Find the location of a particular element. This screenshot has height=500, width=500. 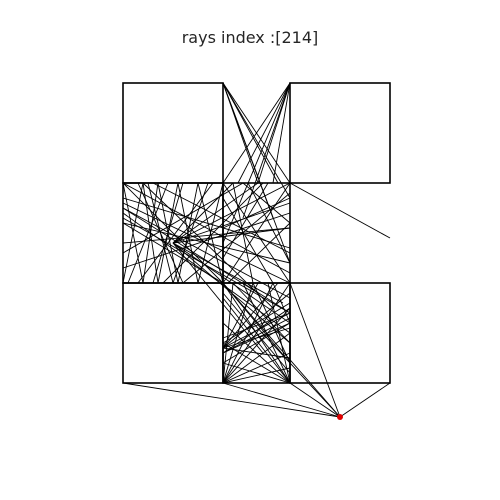

source-layer is located at coordinates (340, 417).